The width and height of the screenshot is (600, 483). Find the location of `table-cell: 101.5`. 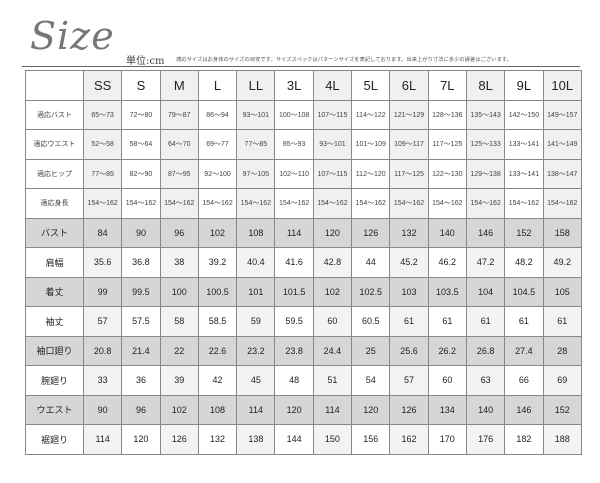

table-cell: 101.5 is located at coordinates (294, 291).